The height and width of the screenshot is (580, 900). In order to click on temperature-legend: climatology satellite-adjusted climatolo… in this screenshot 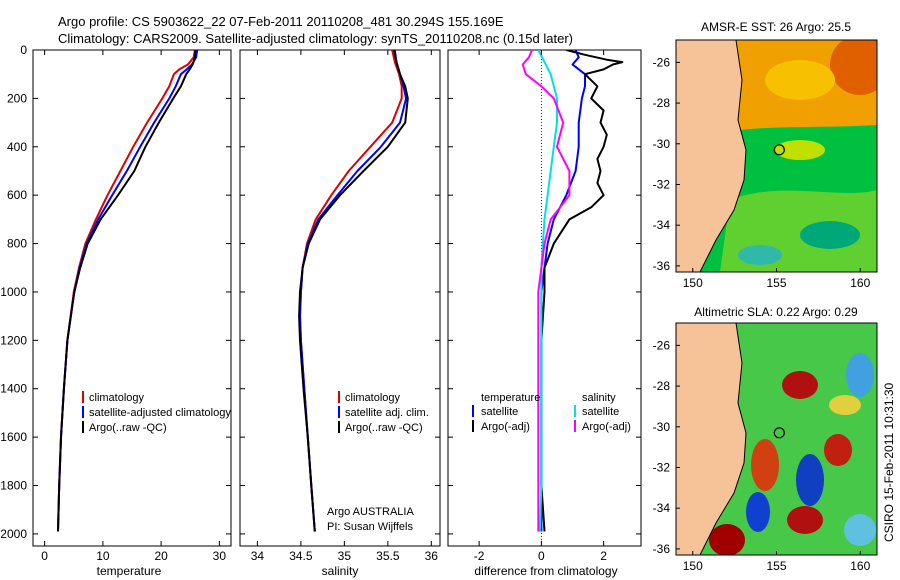, I will do `click(156, 412)`.